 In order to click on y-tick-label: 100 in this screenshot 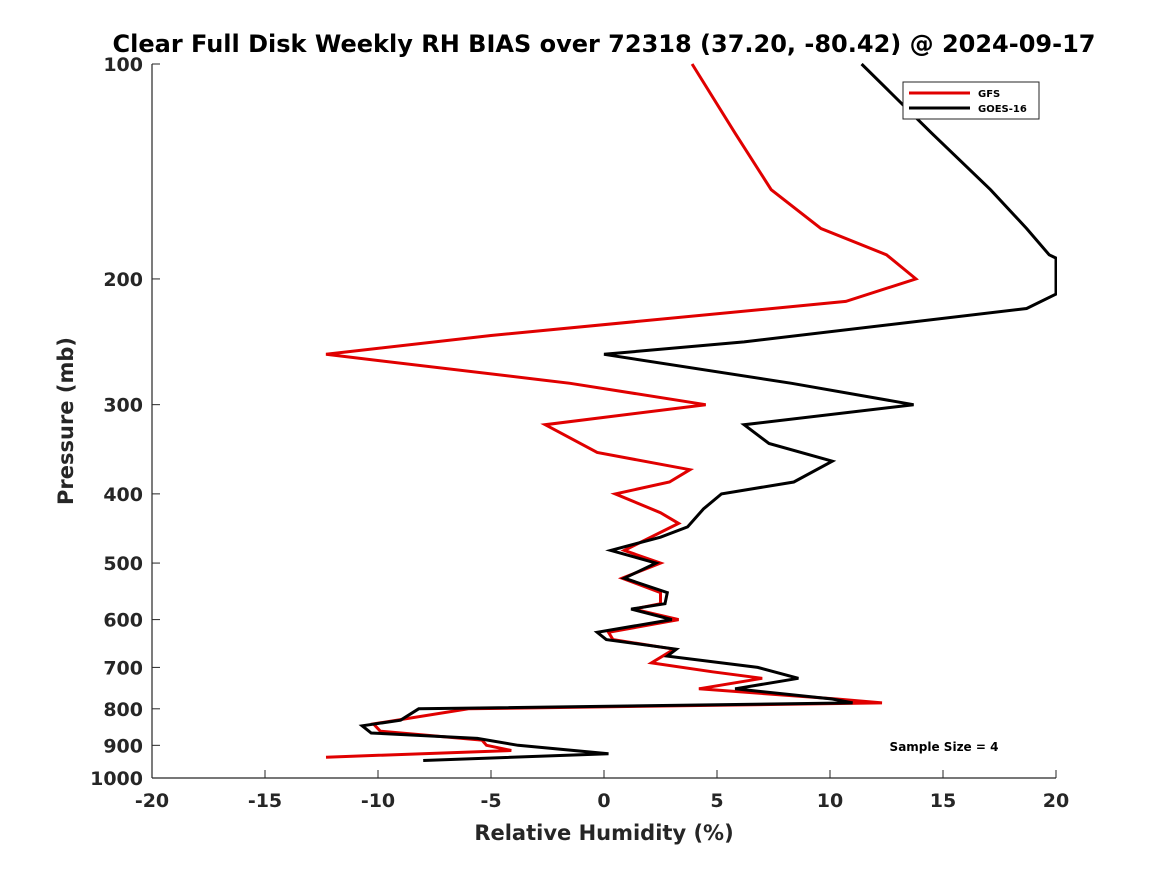, I will do `click(123, 65)`.